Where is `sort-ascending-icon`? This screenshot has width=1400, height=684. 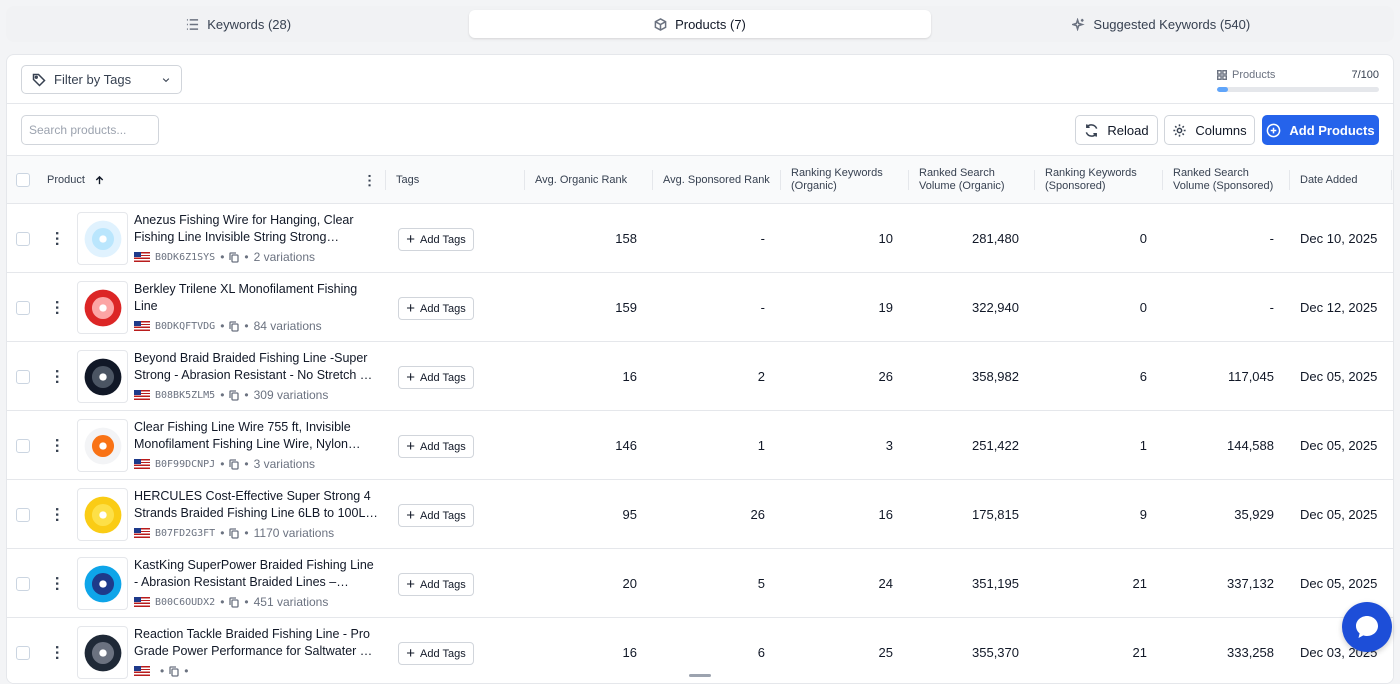 sort-ascending-icon is located at coordinates (99, 180).